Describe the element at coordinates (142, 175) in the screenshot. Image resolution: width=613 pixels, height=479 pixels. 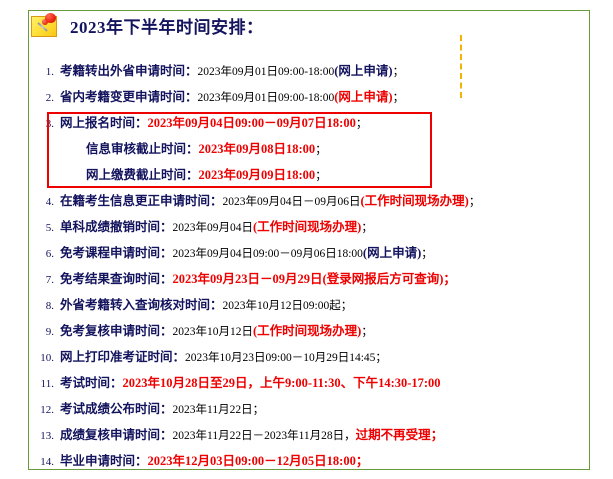
I see `schedule-row-label: 网上缴费截止时间：` at that location.